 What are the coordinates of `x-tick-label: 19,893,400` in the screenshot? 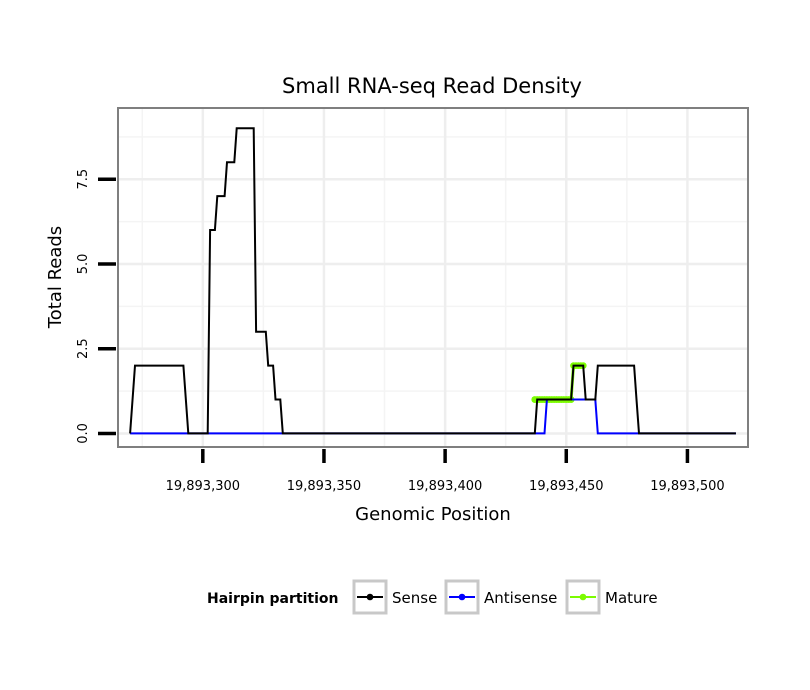 It's located at (445, 486).